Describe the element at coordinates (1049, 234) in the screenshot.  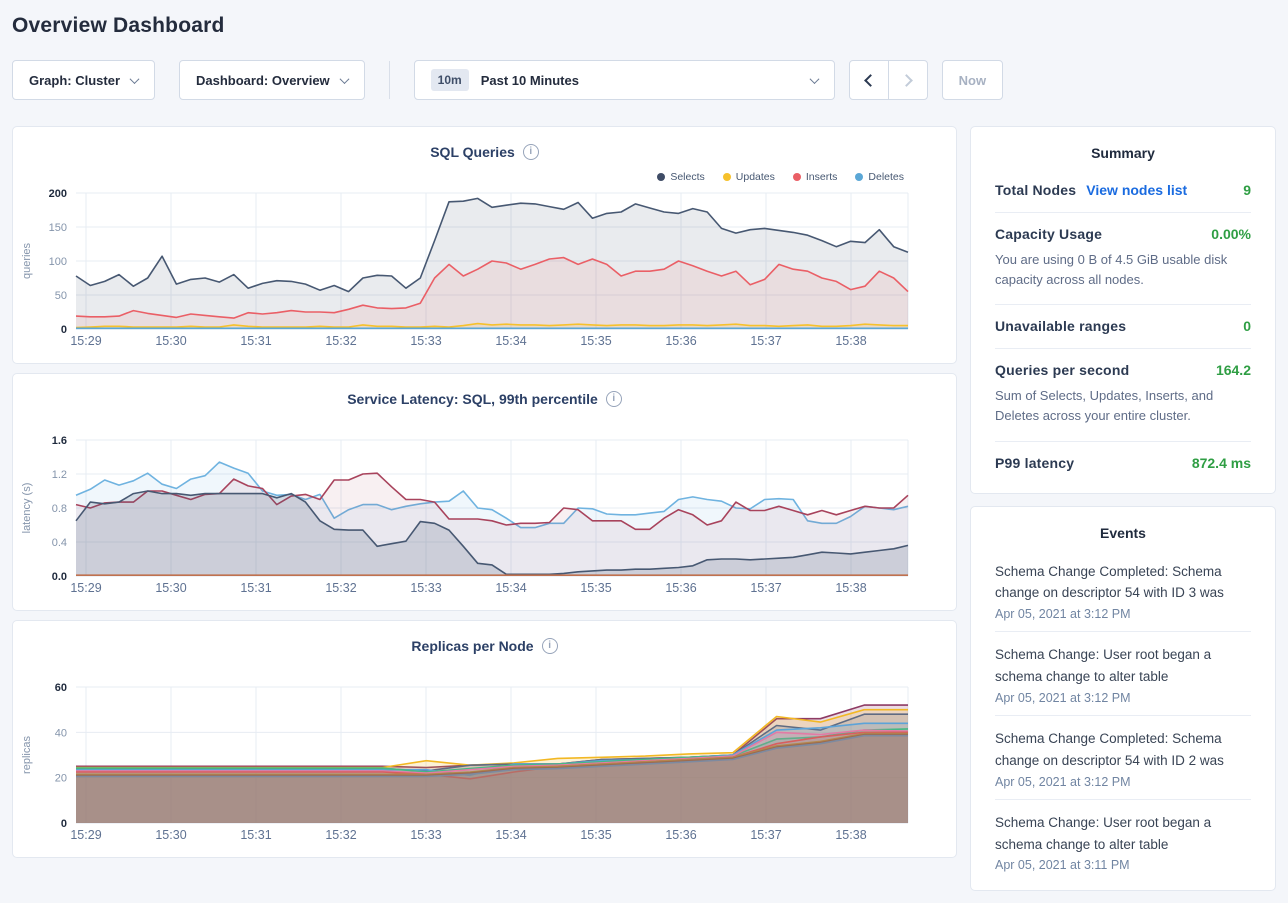
I see `capacity-usage-label: Capacity Usage` at that location.